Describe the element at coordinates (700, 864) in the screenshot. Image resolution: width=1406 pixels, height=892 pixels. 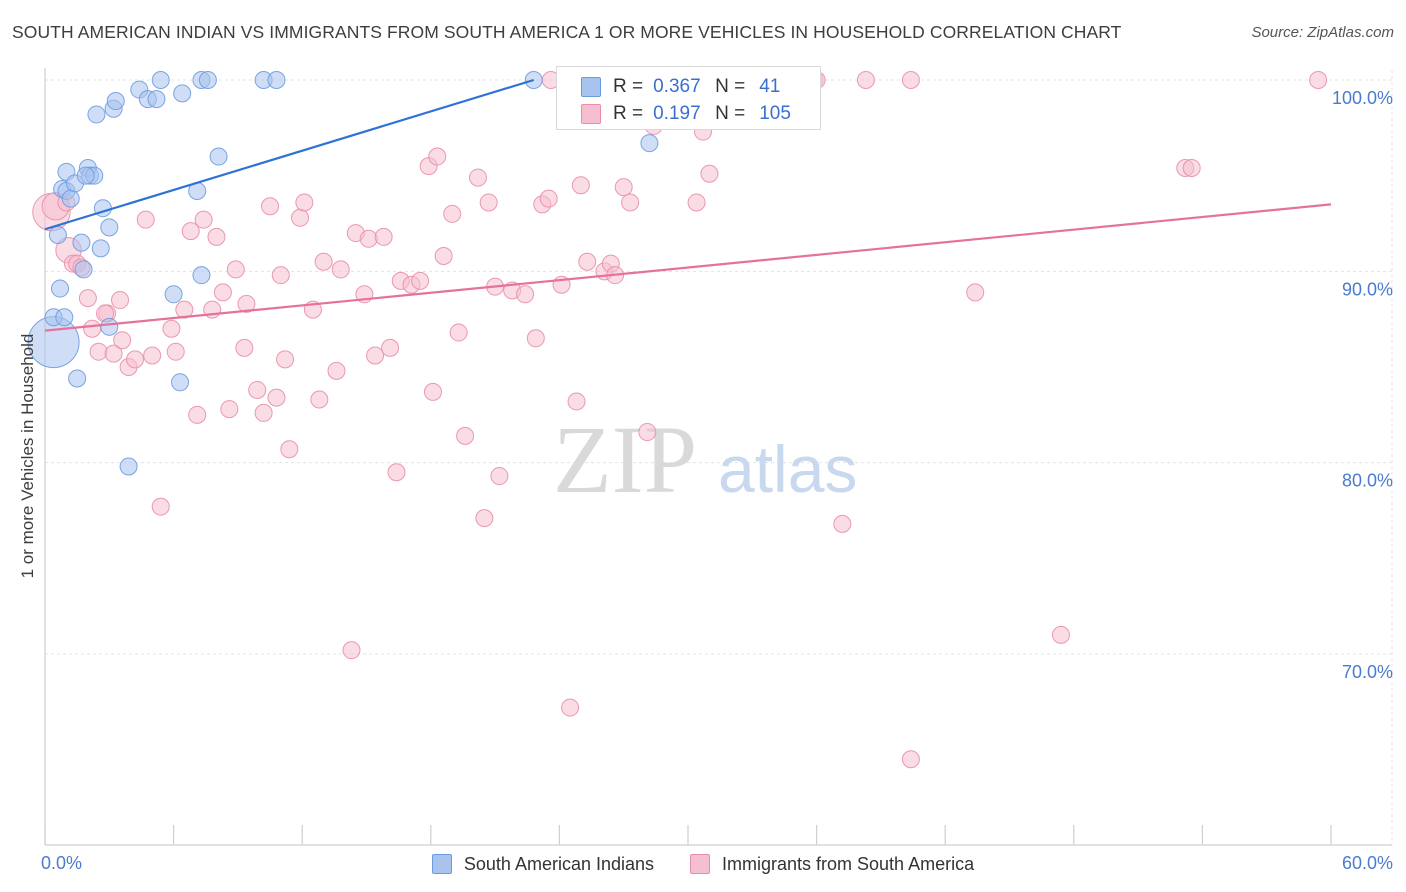
I see `legend-swatch-pink` at that location.